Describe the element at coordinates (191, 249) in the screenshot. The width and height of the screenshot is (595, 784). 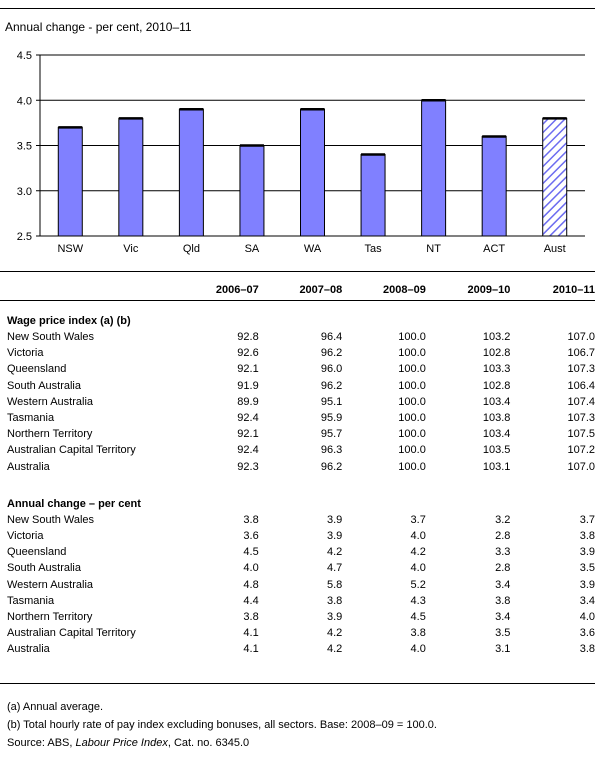
I see `x-tick-label: Qld` at that location.